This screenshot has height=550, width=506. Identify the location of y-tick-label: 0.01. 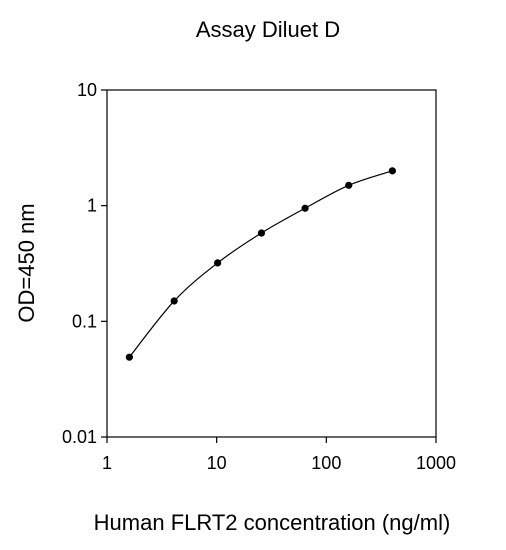
(79, 437).